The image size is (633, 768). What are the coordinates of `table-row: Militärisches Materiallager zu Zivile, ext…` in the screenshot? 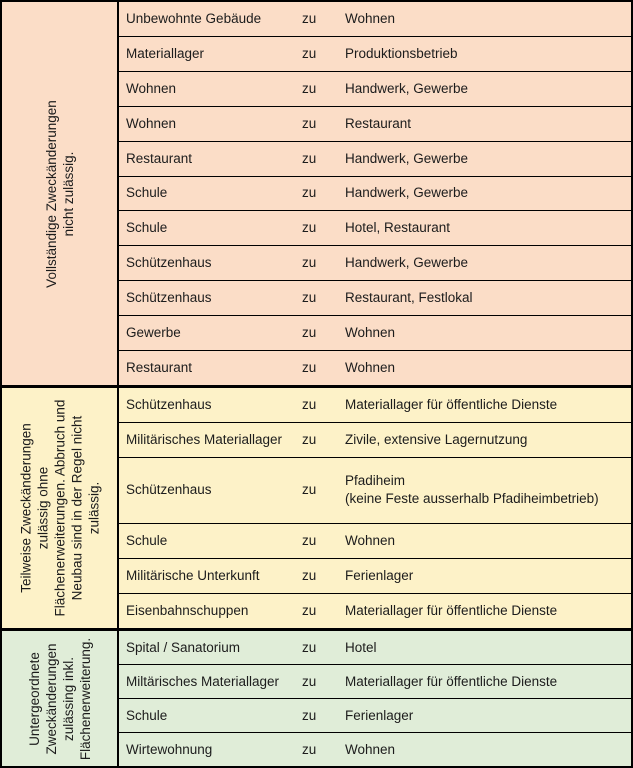 It's located at (375, 439).